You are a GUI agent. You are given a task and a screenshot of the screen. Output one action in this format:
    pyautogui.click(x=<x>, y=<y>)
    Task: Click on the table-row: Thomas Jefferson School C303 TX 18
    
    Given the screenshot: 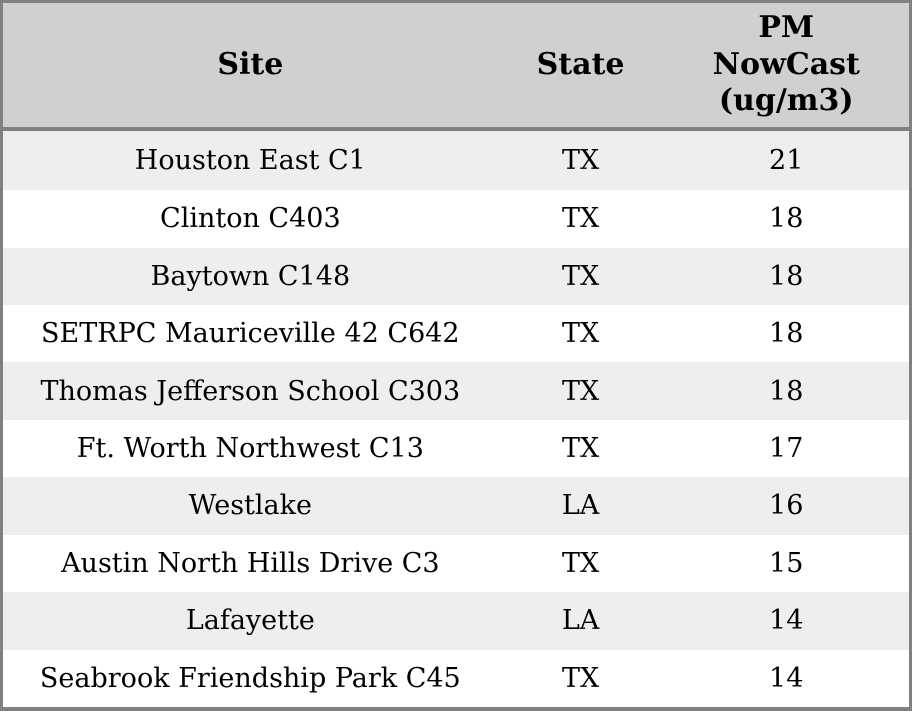 What is the action you would take?
    pyautogui.click(x=456, y=391)
    